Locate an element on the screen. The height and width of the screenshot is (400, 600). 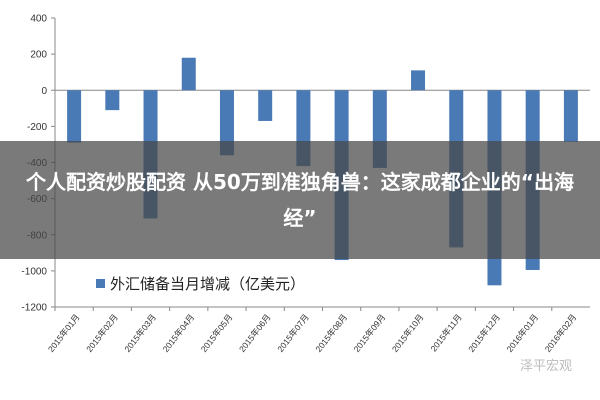
y-tick-label: -200 is located at coordinates (37, 127).